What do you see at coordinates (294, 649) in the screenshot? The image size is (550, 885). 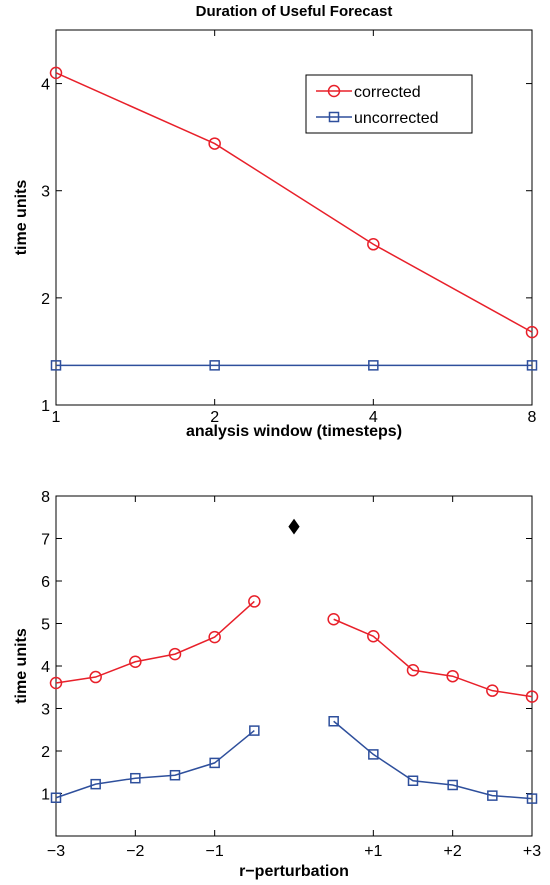 I see `series-corrected` at bounding box center [294, 649].